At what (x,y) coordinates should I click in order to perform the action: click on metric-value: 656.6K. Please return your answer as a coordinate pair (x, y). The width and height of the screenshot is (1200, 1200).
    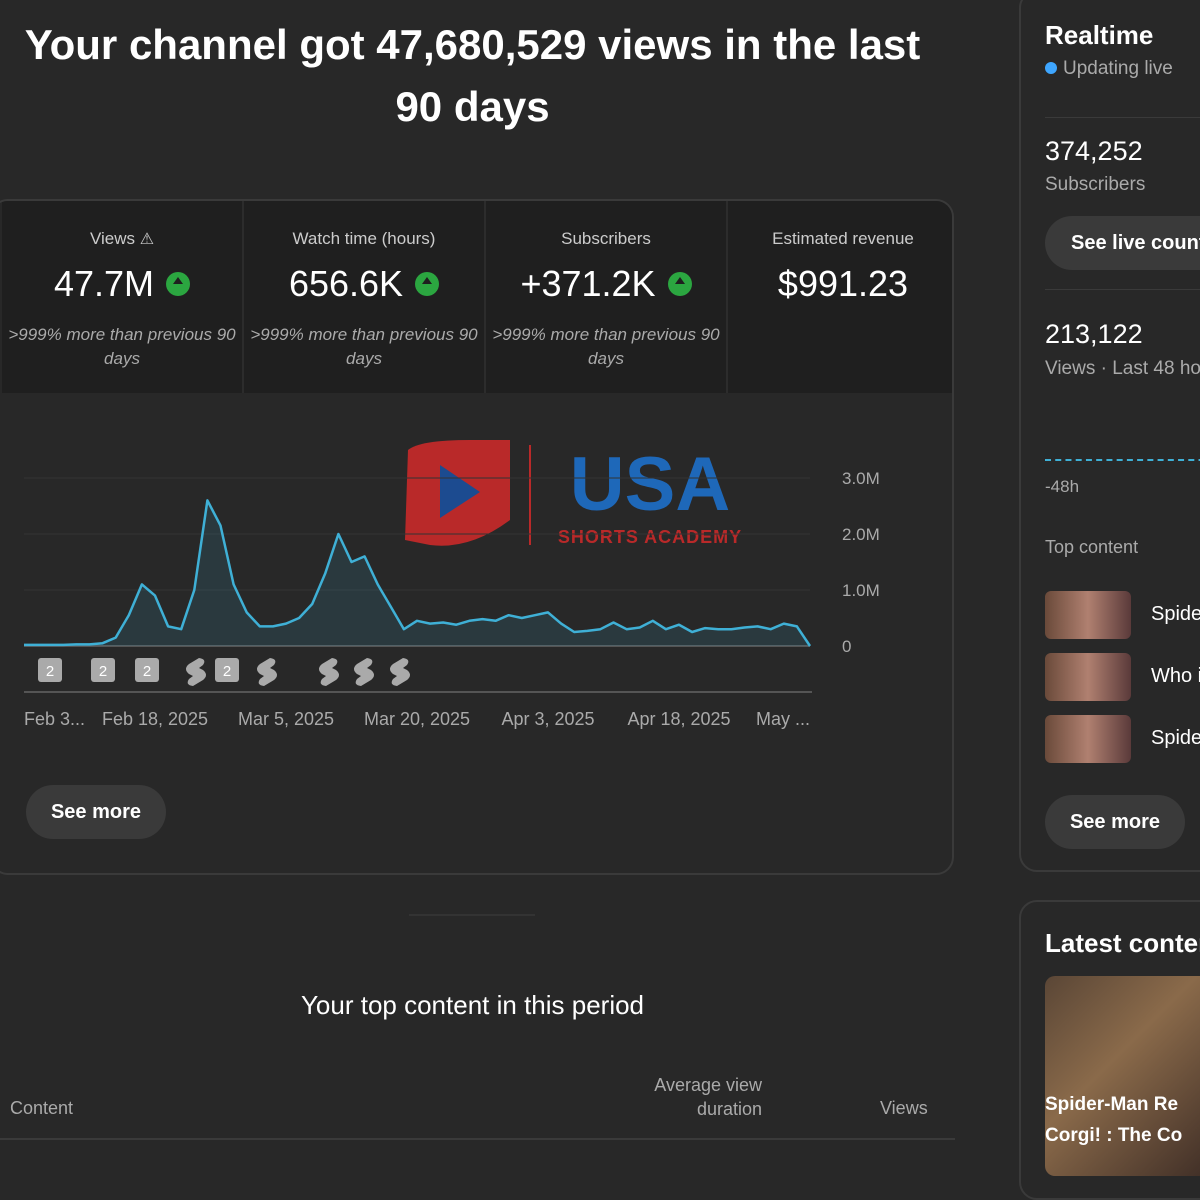
    Looking at the image, I should click on (364, 284).